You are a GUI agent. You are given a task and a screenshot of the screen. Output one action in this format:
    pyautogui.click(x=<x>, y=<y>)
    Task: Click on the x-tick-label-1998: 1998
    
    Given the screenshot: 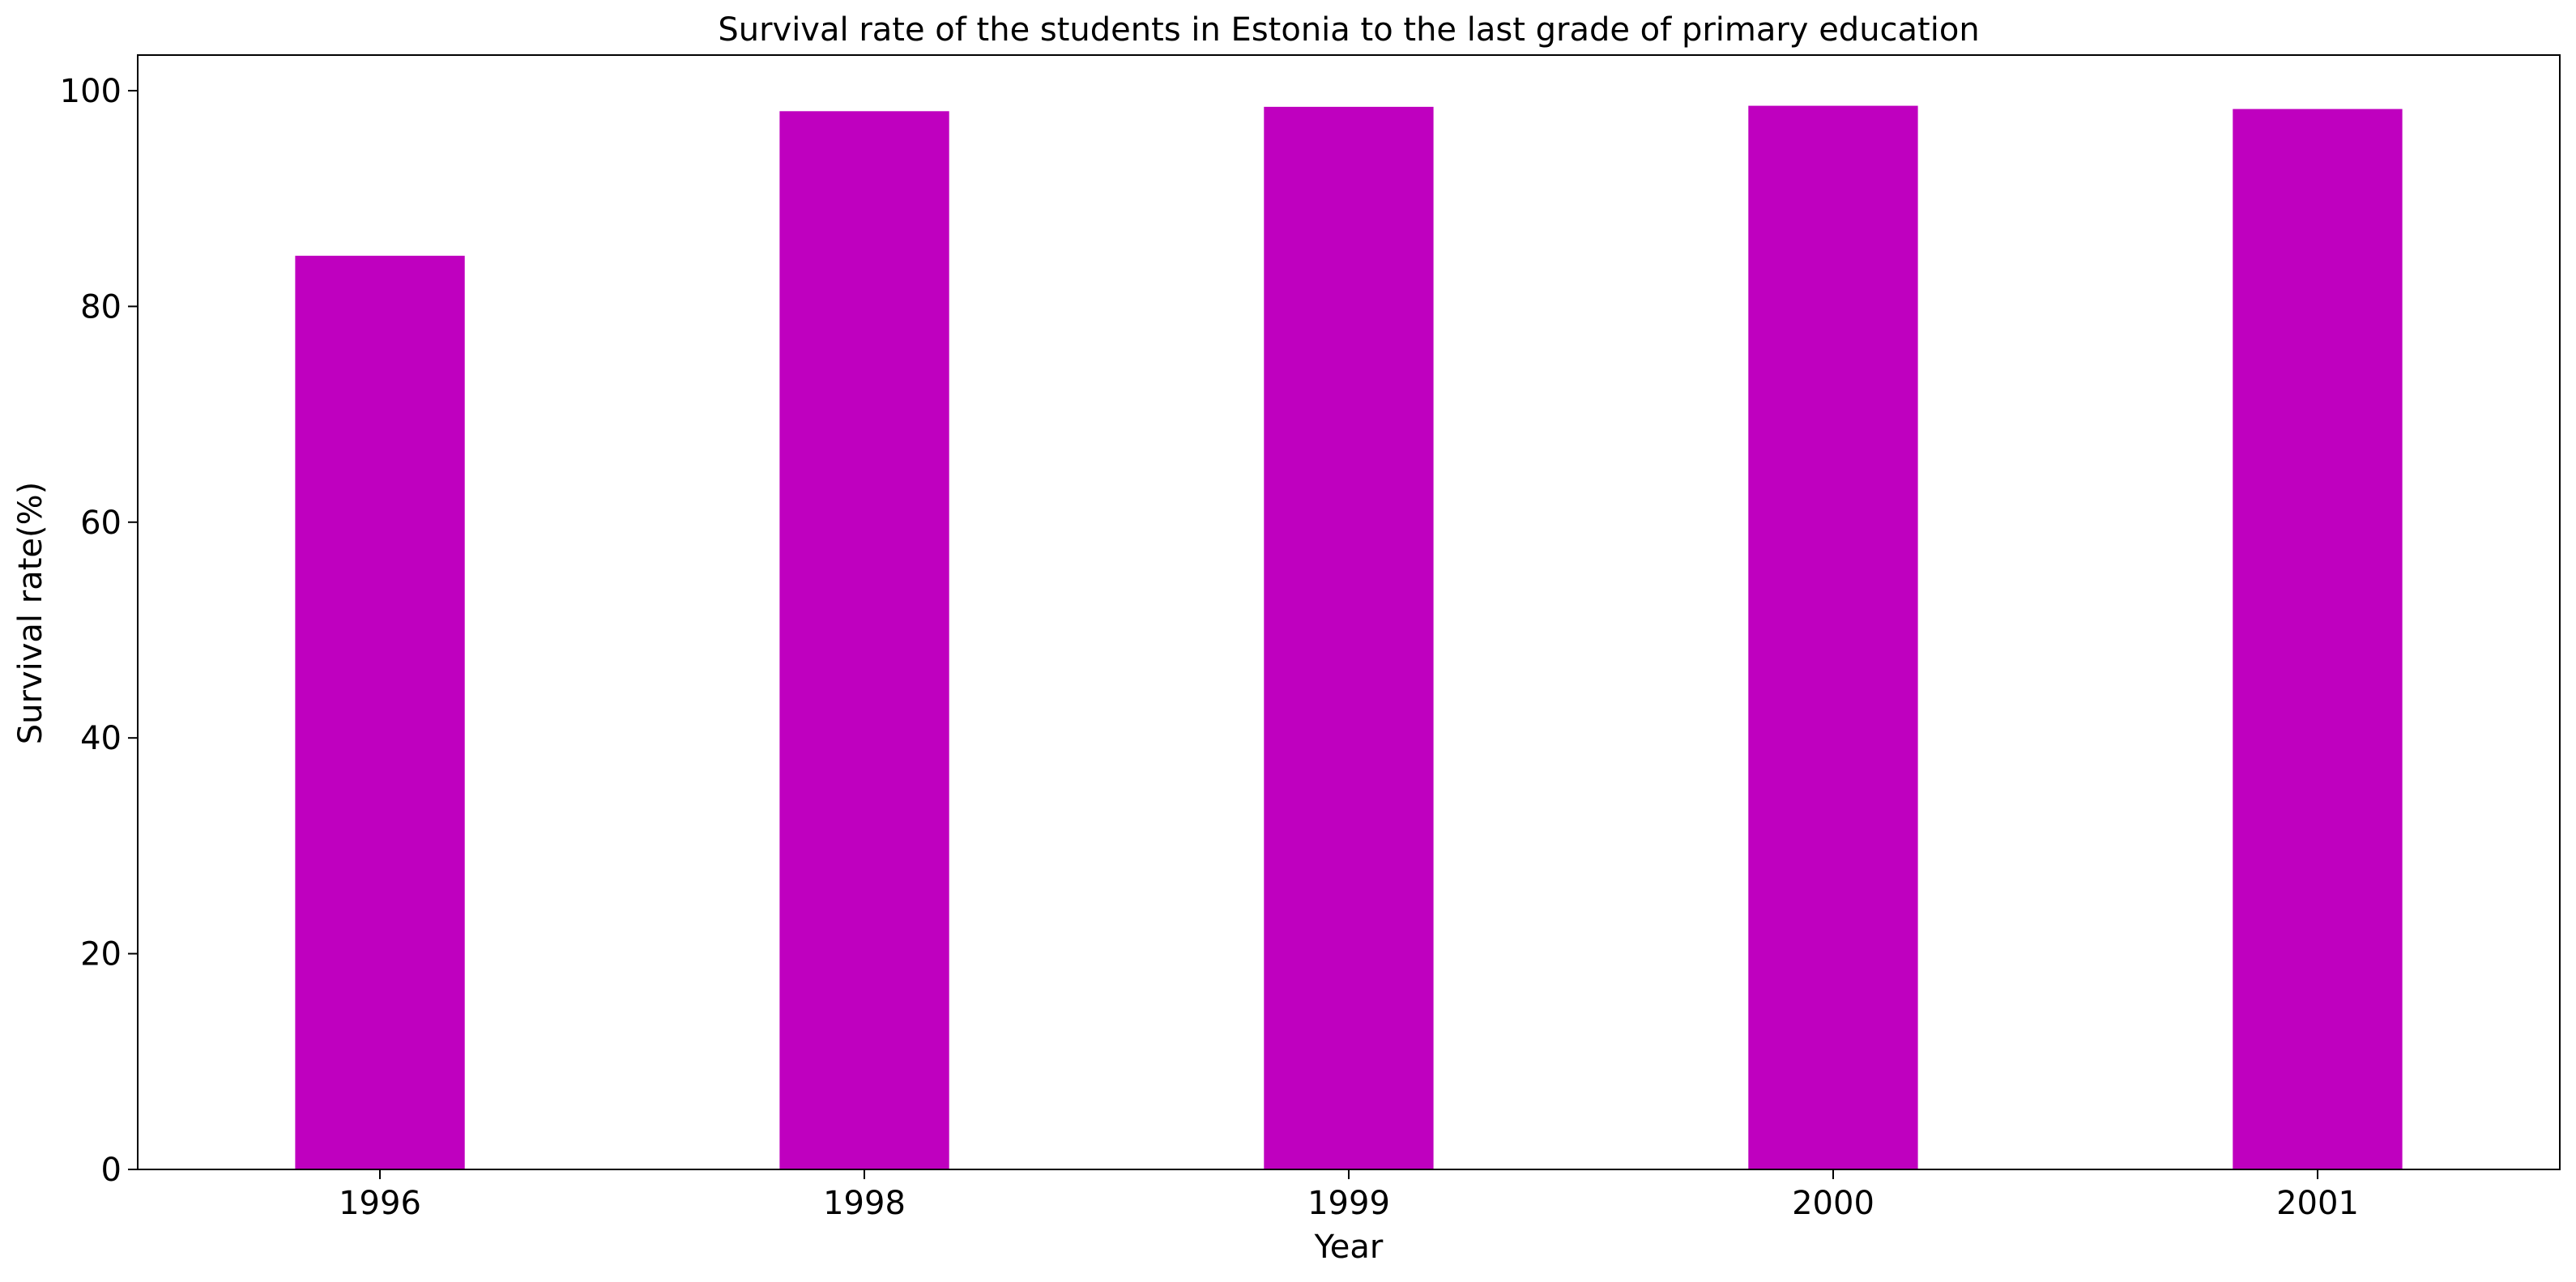 What is the action you would take?
    pyautogui.click(x=864, y=1203)
    